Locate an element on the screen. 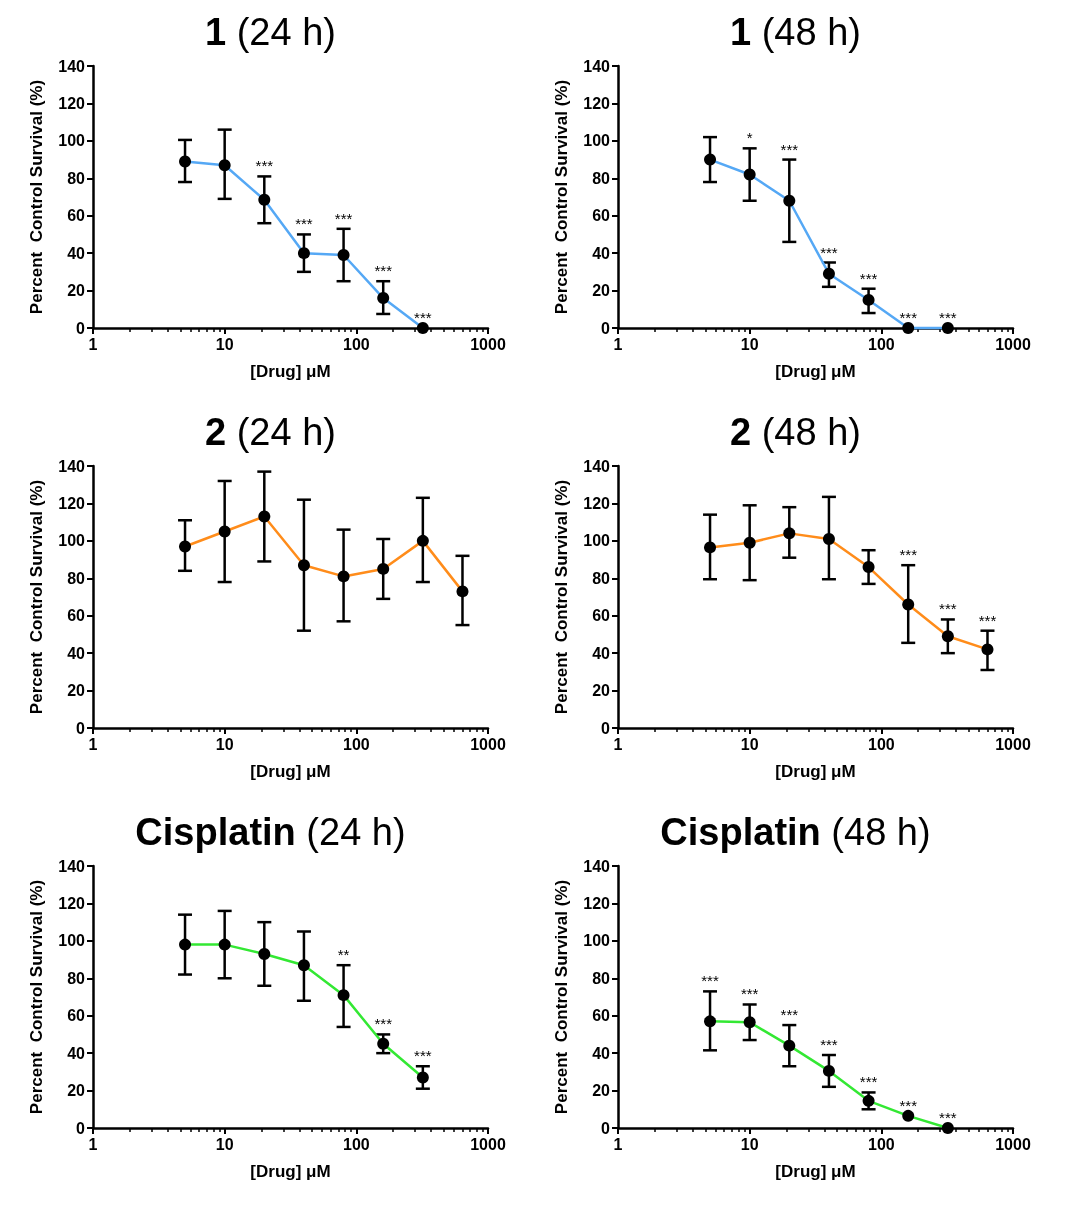 The image size is (1066, 1205). chart-title: 1 (24 h) is located at coordinates (270, 32).